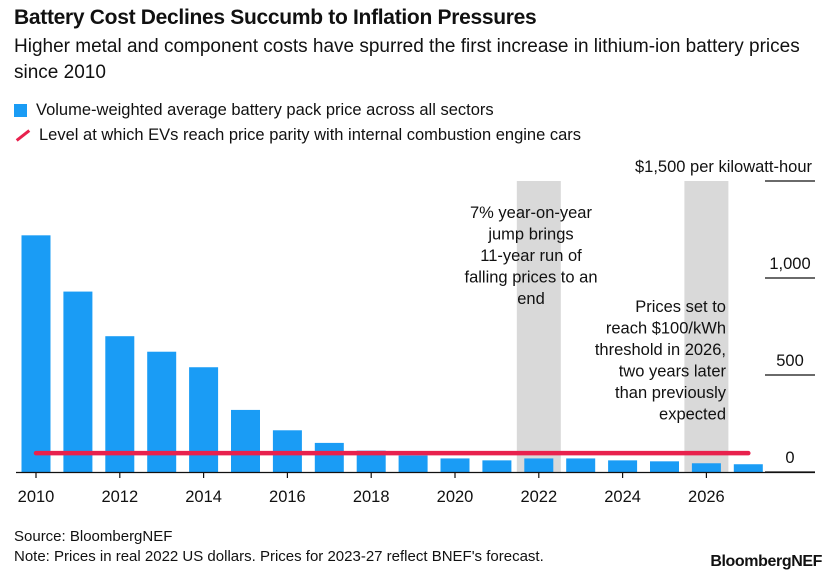 The image size is (840, 584). Describe the element at coordinates (666, 329) in the screenshot. I see `annotation-line: reach $100/kWh` at that location.